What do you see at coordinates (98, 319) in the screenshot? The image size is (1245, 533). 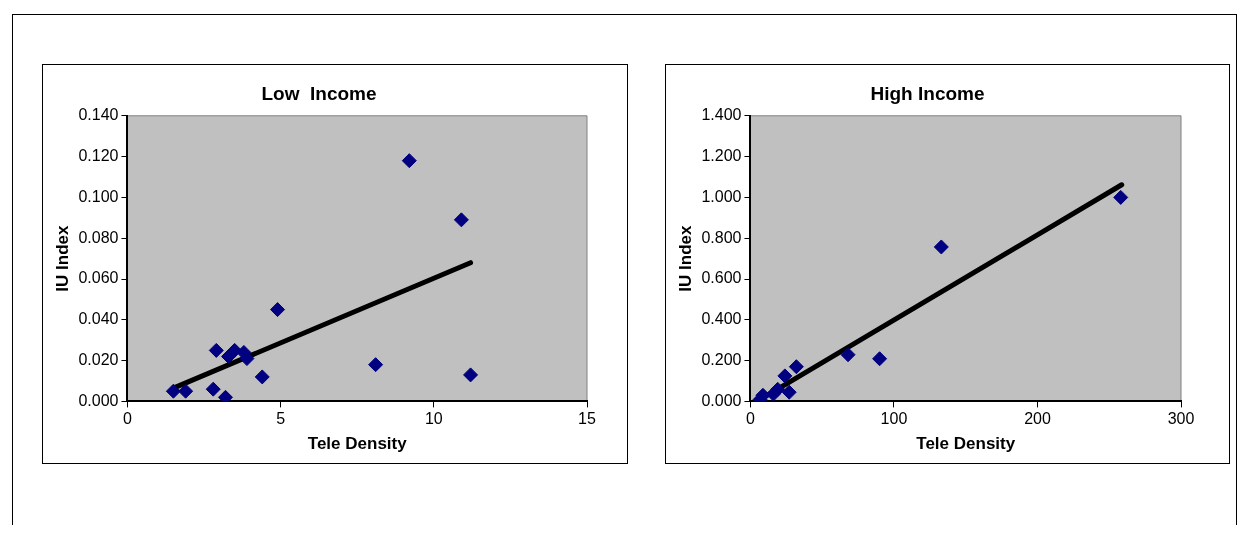 I see `y-tick-label: 0.040` at bounding box center [98, 319].